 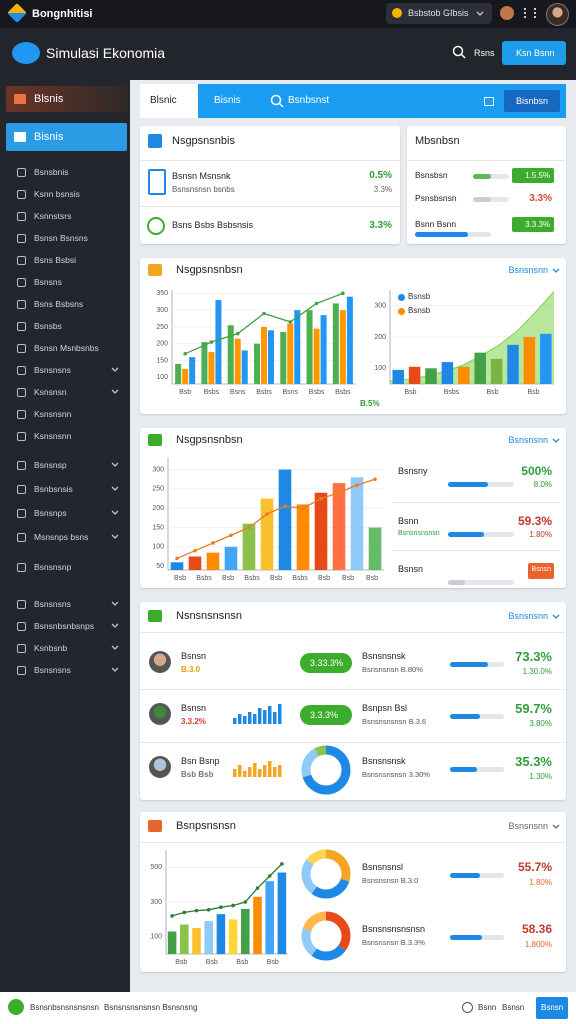 What do you see at coordinates (203, 141) in the screenshot?
I see `card-title: Nsgpsnsnbis` at bounding box center [203, 141].